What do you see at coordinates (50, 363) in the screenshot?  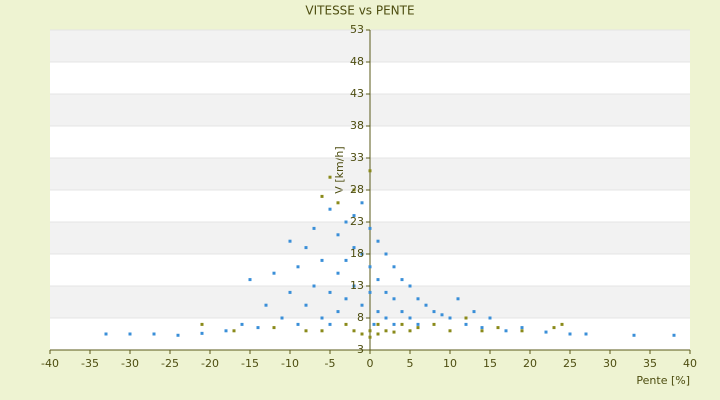 I see `x-tick-label: -40` at bounding box center [50, 363].